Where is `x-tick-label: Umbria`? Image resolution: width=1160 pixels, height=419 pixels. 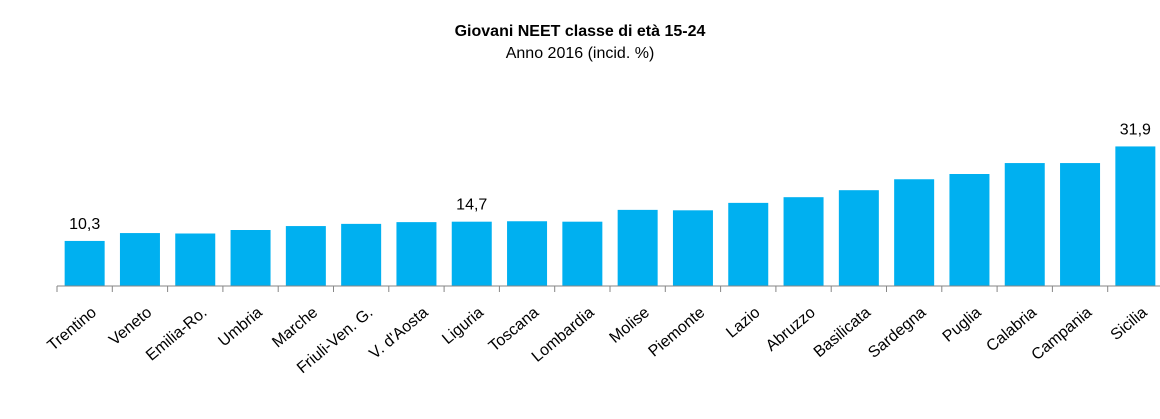 x-tick-label: Umbria is located at coordinates (240, 327).